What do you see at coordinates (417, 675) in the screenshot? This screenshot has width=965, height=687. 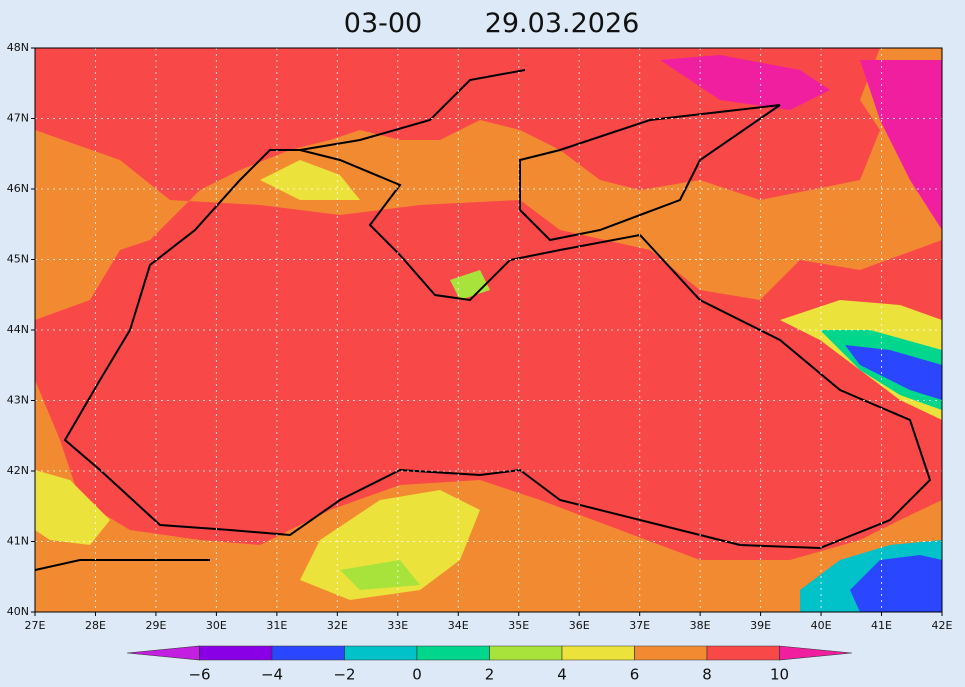 I see `colorbar-label: 0` at bounding box center [417, 675].